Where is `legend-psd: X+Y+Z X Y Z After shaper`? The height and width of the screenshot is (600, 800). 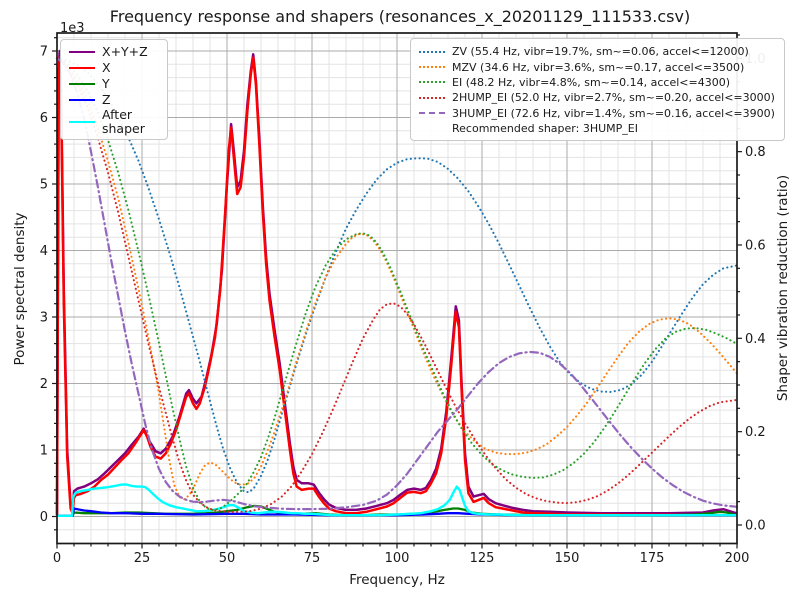
legend-psd: X+Y+Z X Y Z After shaper is located at coordinates (114, 89).